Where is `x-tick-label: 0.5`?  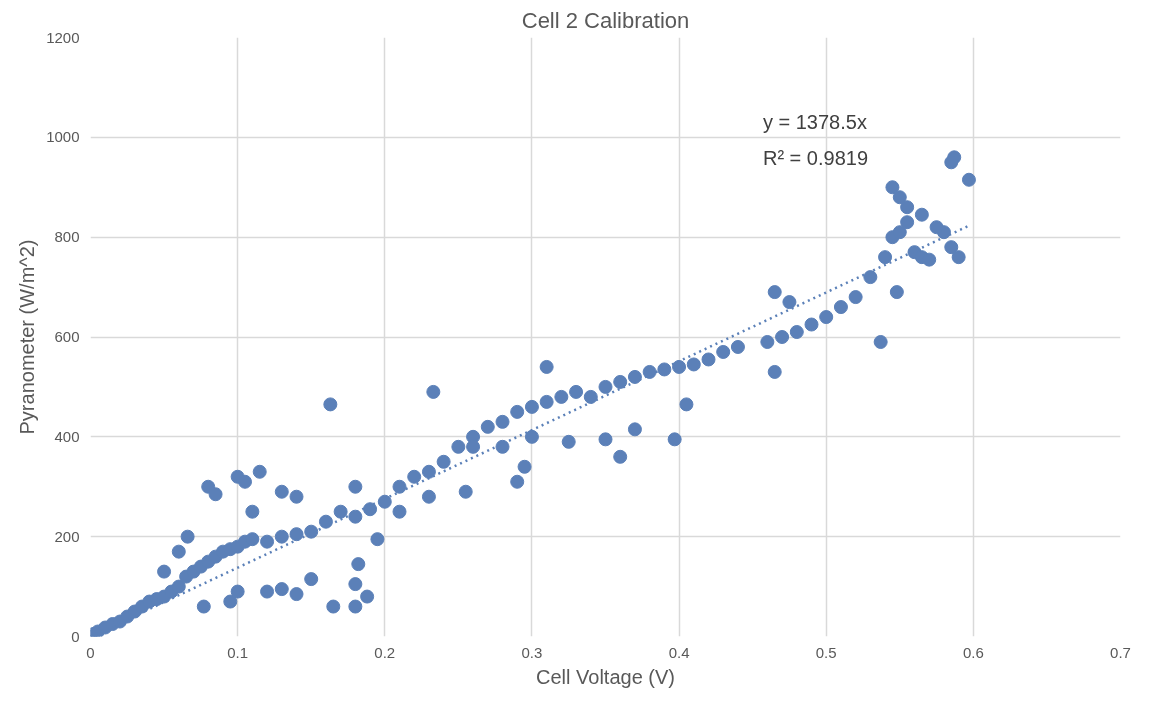
x-tick-label: 0.5 is located at coordinates (826, 652).